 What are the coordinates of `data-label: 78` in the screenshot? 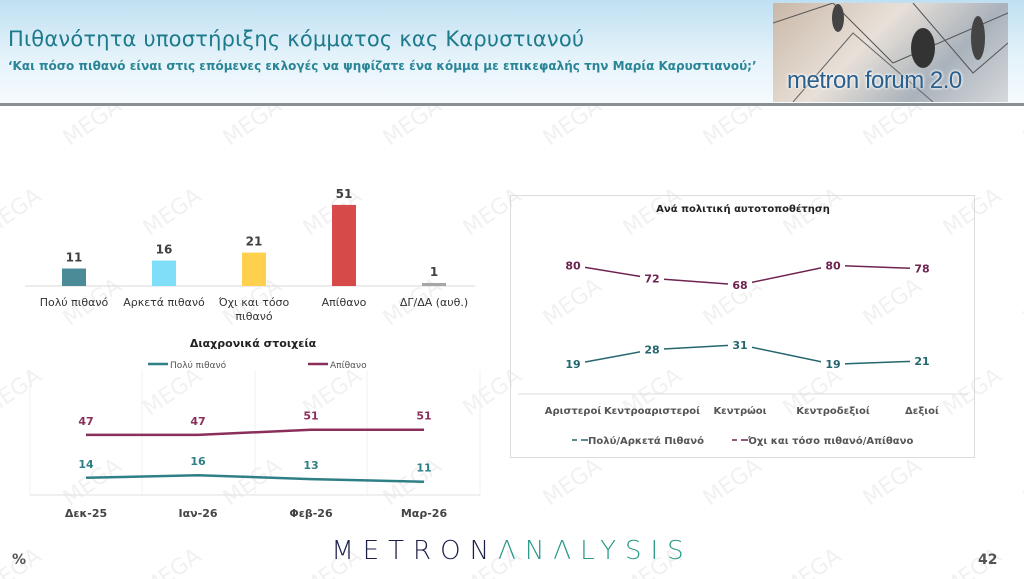 It's located at (921, 269).